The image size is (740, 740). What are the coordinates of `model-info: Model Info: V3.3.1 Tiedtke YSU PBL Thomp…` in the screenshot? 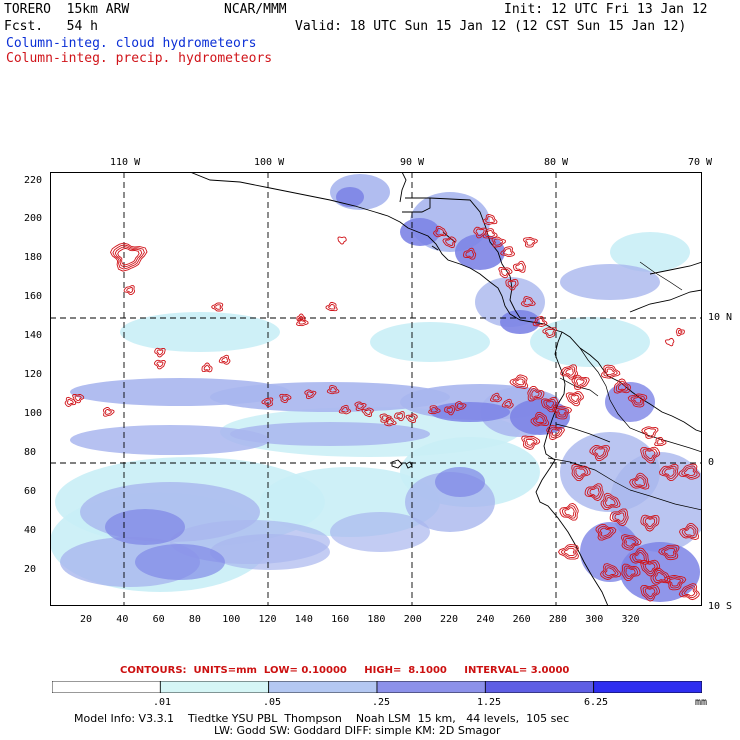 It's located at (322, 718).